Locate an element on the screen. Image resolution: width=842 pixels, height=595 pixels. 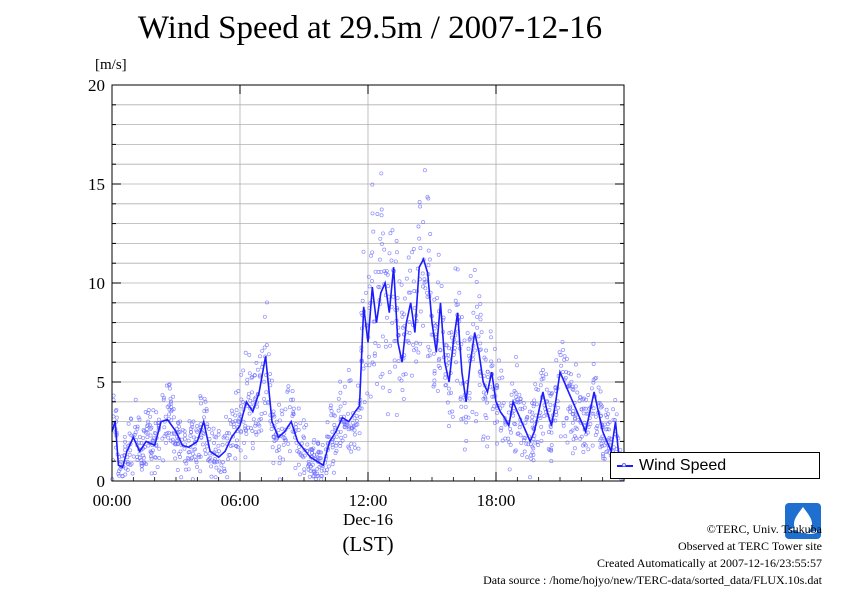
x-tick-label: 12:00 is located at coordinates (368, 500).